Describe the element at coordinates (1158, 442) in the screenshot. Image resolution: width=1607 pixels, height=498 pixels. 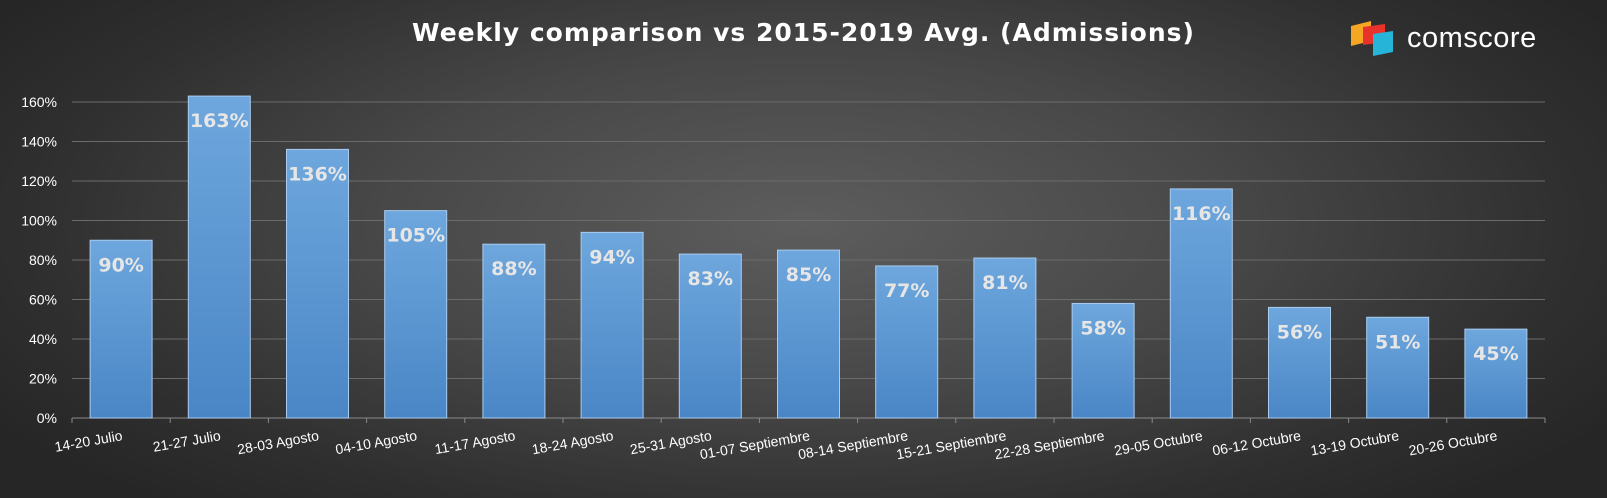
I see `x-tick-label: 29-05 Octubre` at that location.